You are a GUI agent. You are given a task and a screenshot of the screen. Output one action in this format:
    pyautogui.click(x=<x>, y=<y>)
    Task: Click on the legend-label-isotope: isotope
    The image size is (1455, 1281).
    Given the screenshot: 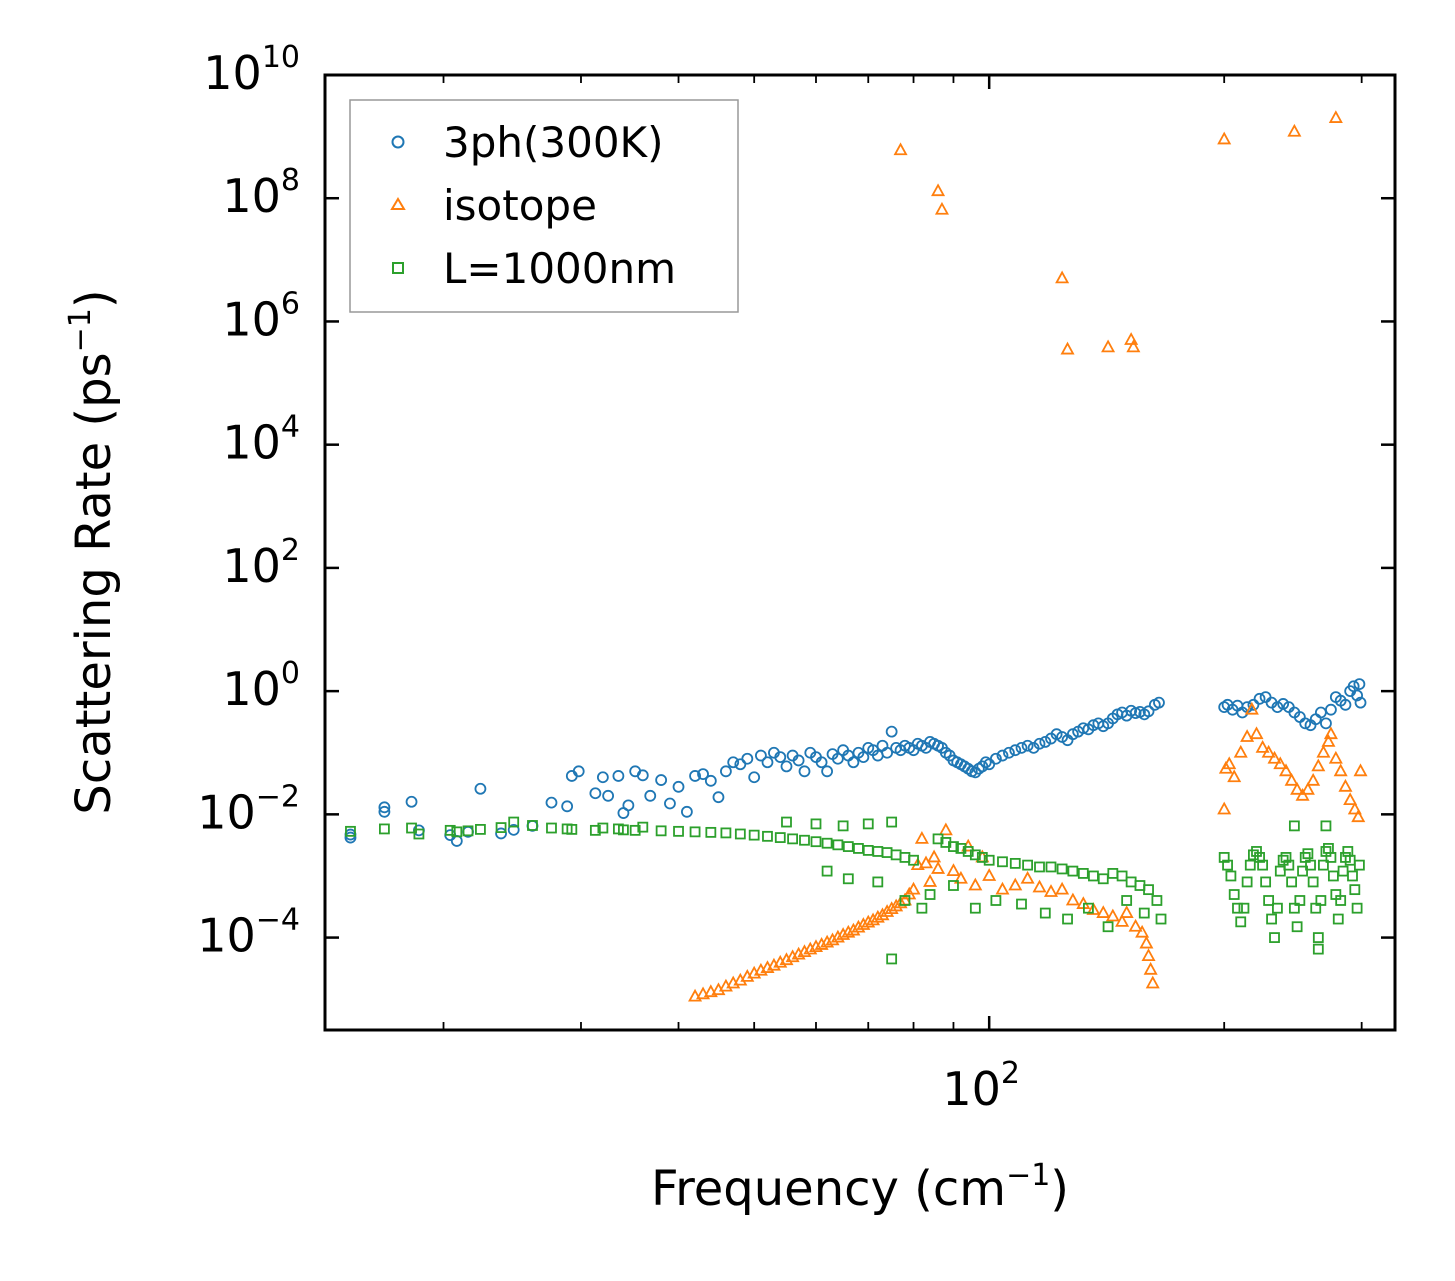 What is the action you would take?
    pyautogui.click(x=520, y=205)
    